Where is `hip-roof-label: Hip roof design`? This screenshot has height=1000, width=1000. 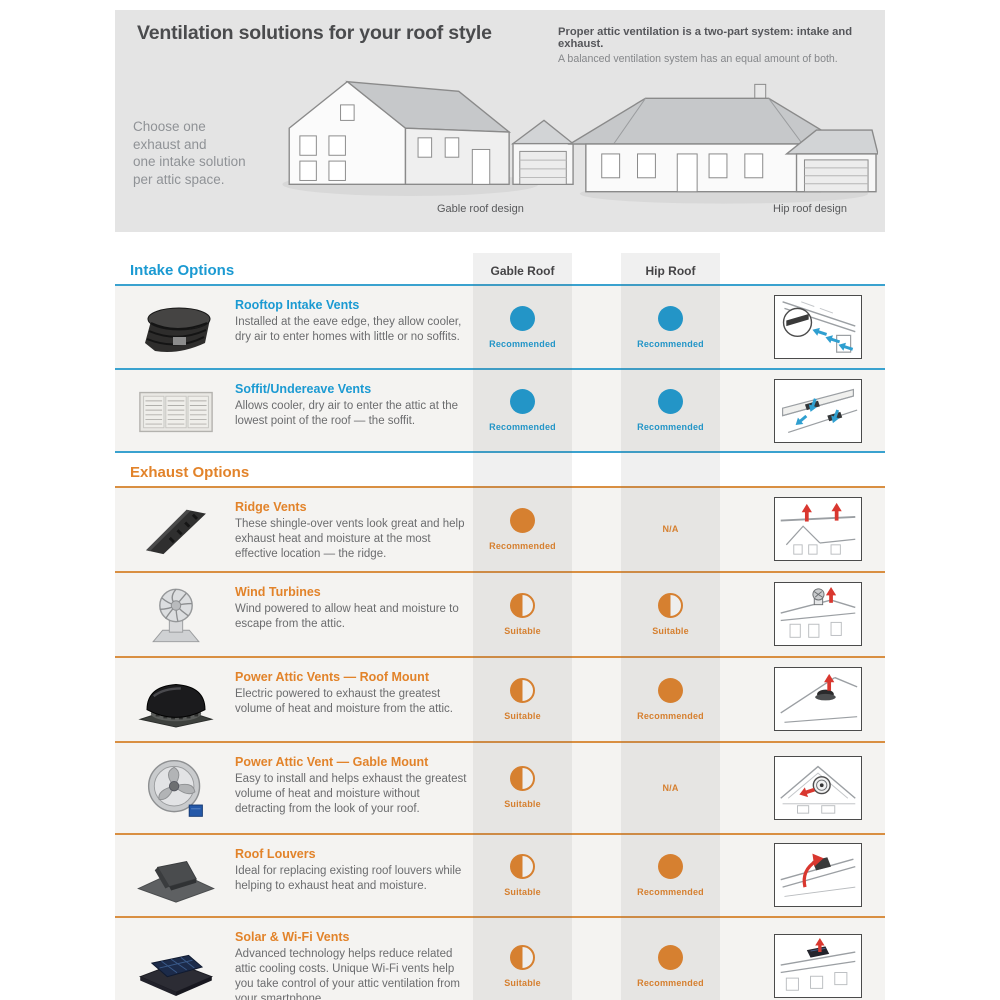
hip-roof-label: Hip roof design is located at coordinates (810, 209).